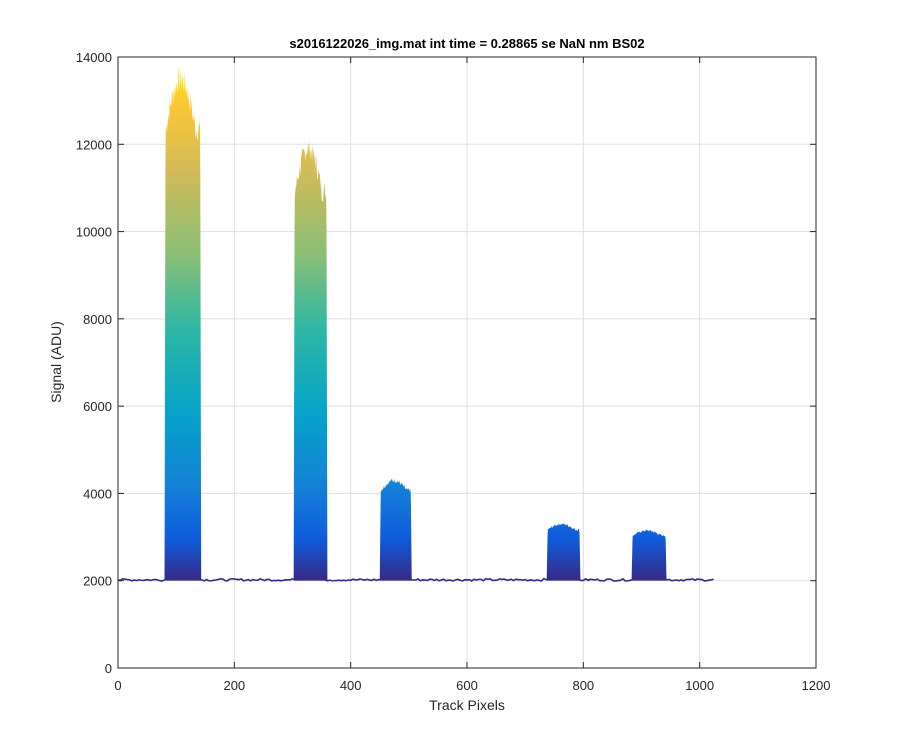  Describe the element at coordinates (94, 232) in the screenshot. I see `y-tick-label: 10000` at that location.